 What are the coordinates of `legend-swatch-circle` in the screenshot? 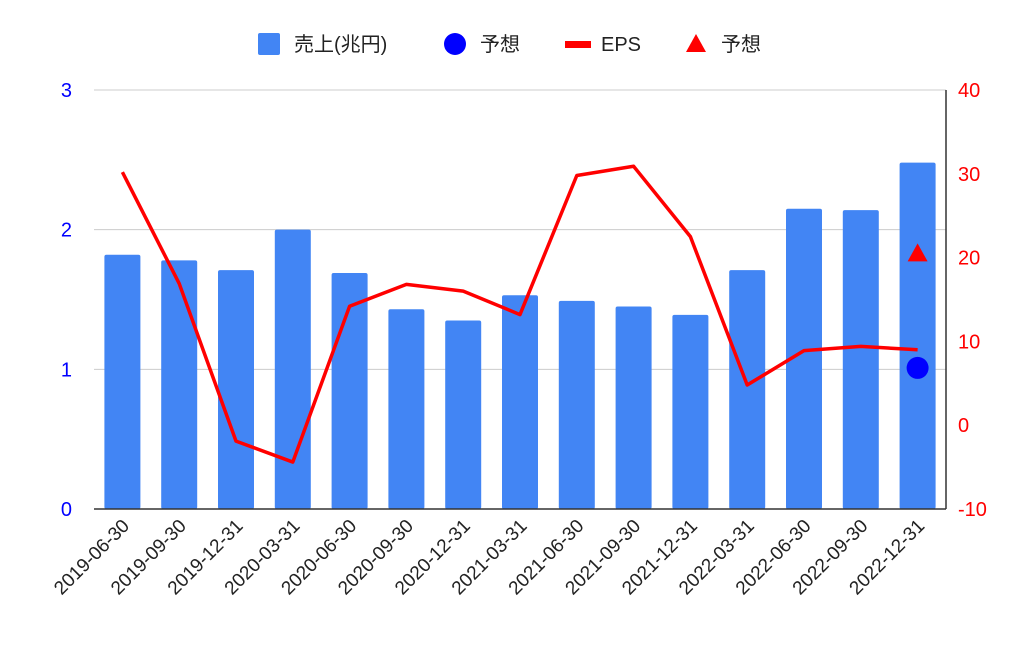 It's located at (455, 44).